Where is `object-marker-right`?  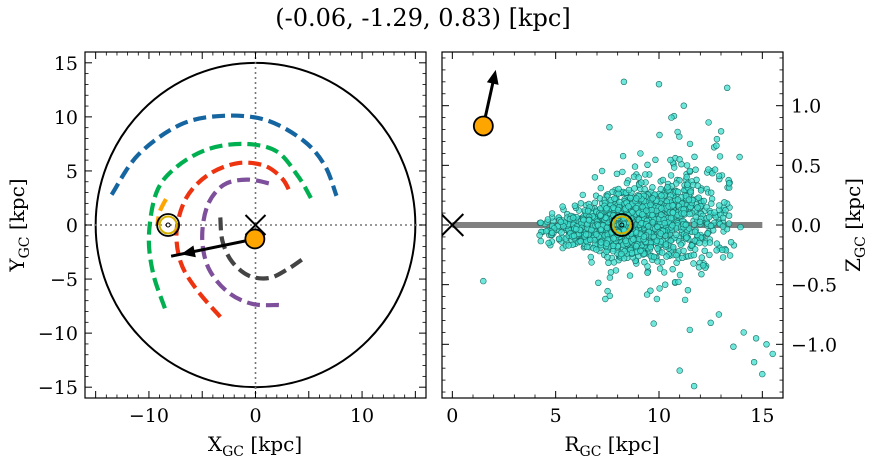
object-marker-right is located at coordinates (483, 126).